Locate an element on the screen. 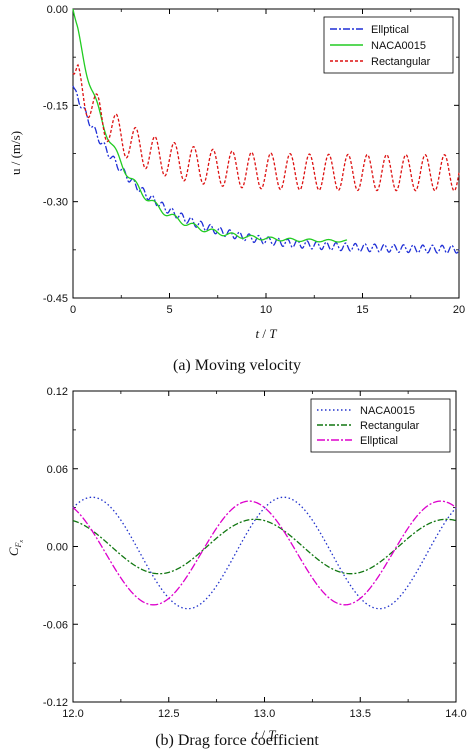 The height and width of the screenshot is (753, 474). series-line-ellptical is located at coordinates (264, 553).